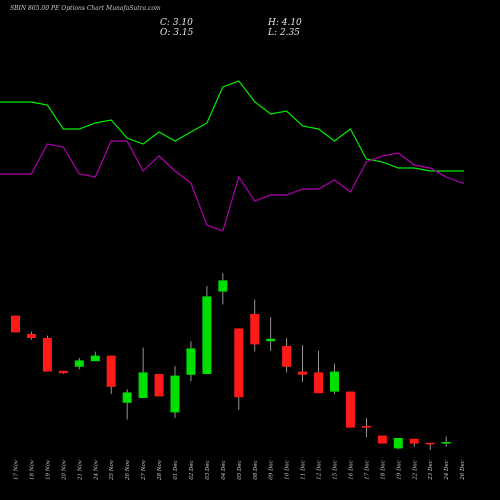 The width and height of the screenshot is (500, 500). I want to click on x-tick-label: 03 Dec, so click(208, 470).